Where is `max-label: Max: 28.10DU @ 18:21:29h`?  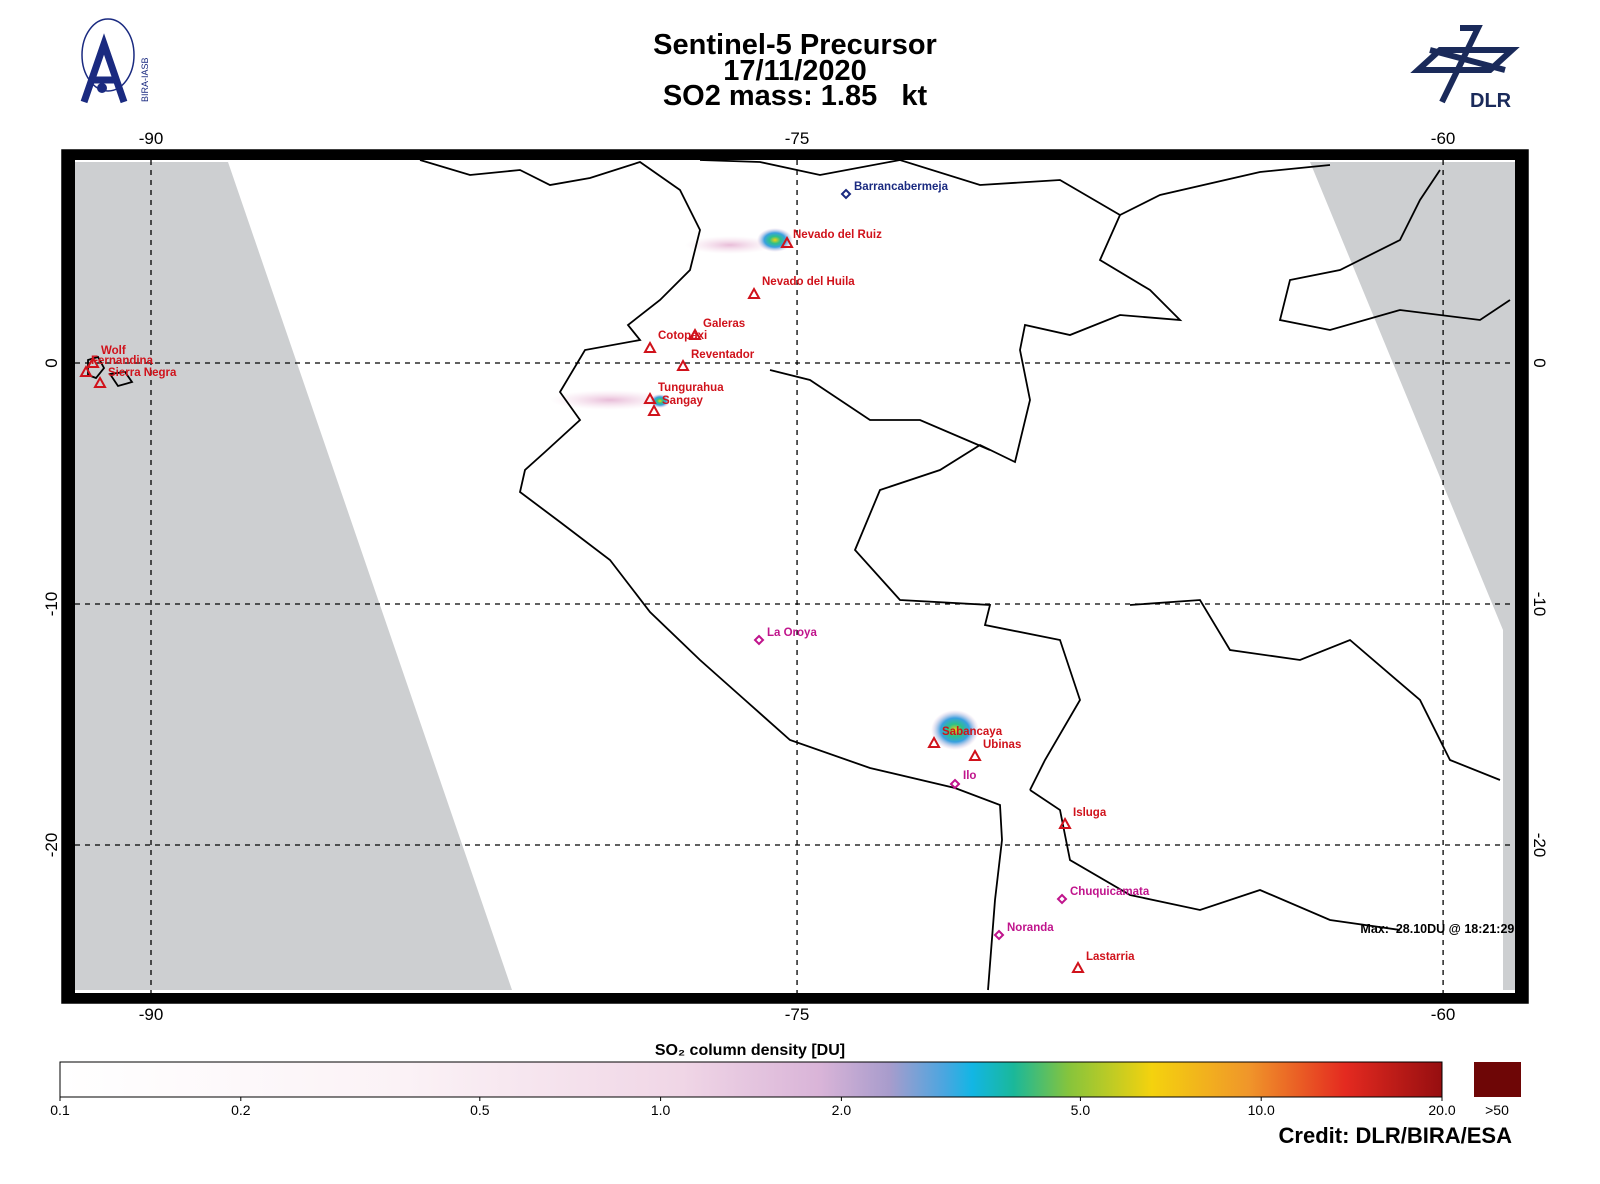
max-label: Max: 28.10DU @ 18:21:29h is located at coordinates (1441, 929).